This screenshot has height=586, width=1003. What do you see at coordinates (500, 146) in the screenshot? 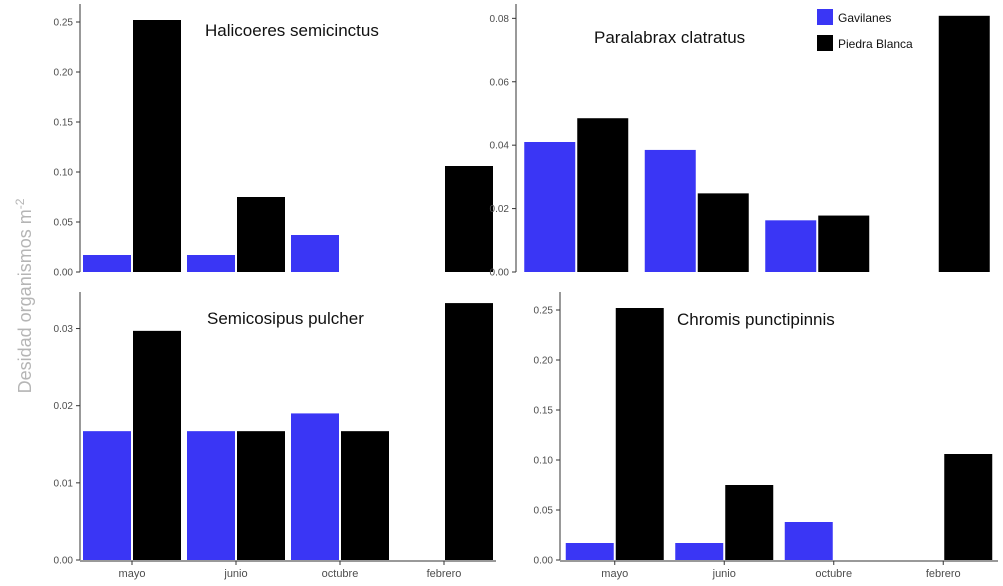
I see `y-tick-label: 0.04` at bounding box center [500, 146].